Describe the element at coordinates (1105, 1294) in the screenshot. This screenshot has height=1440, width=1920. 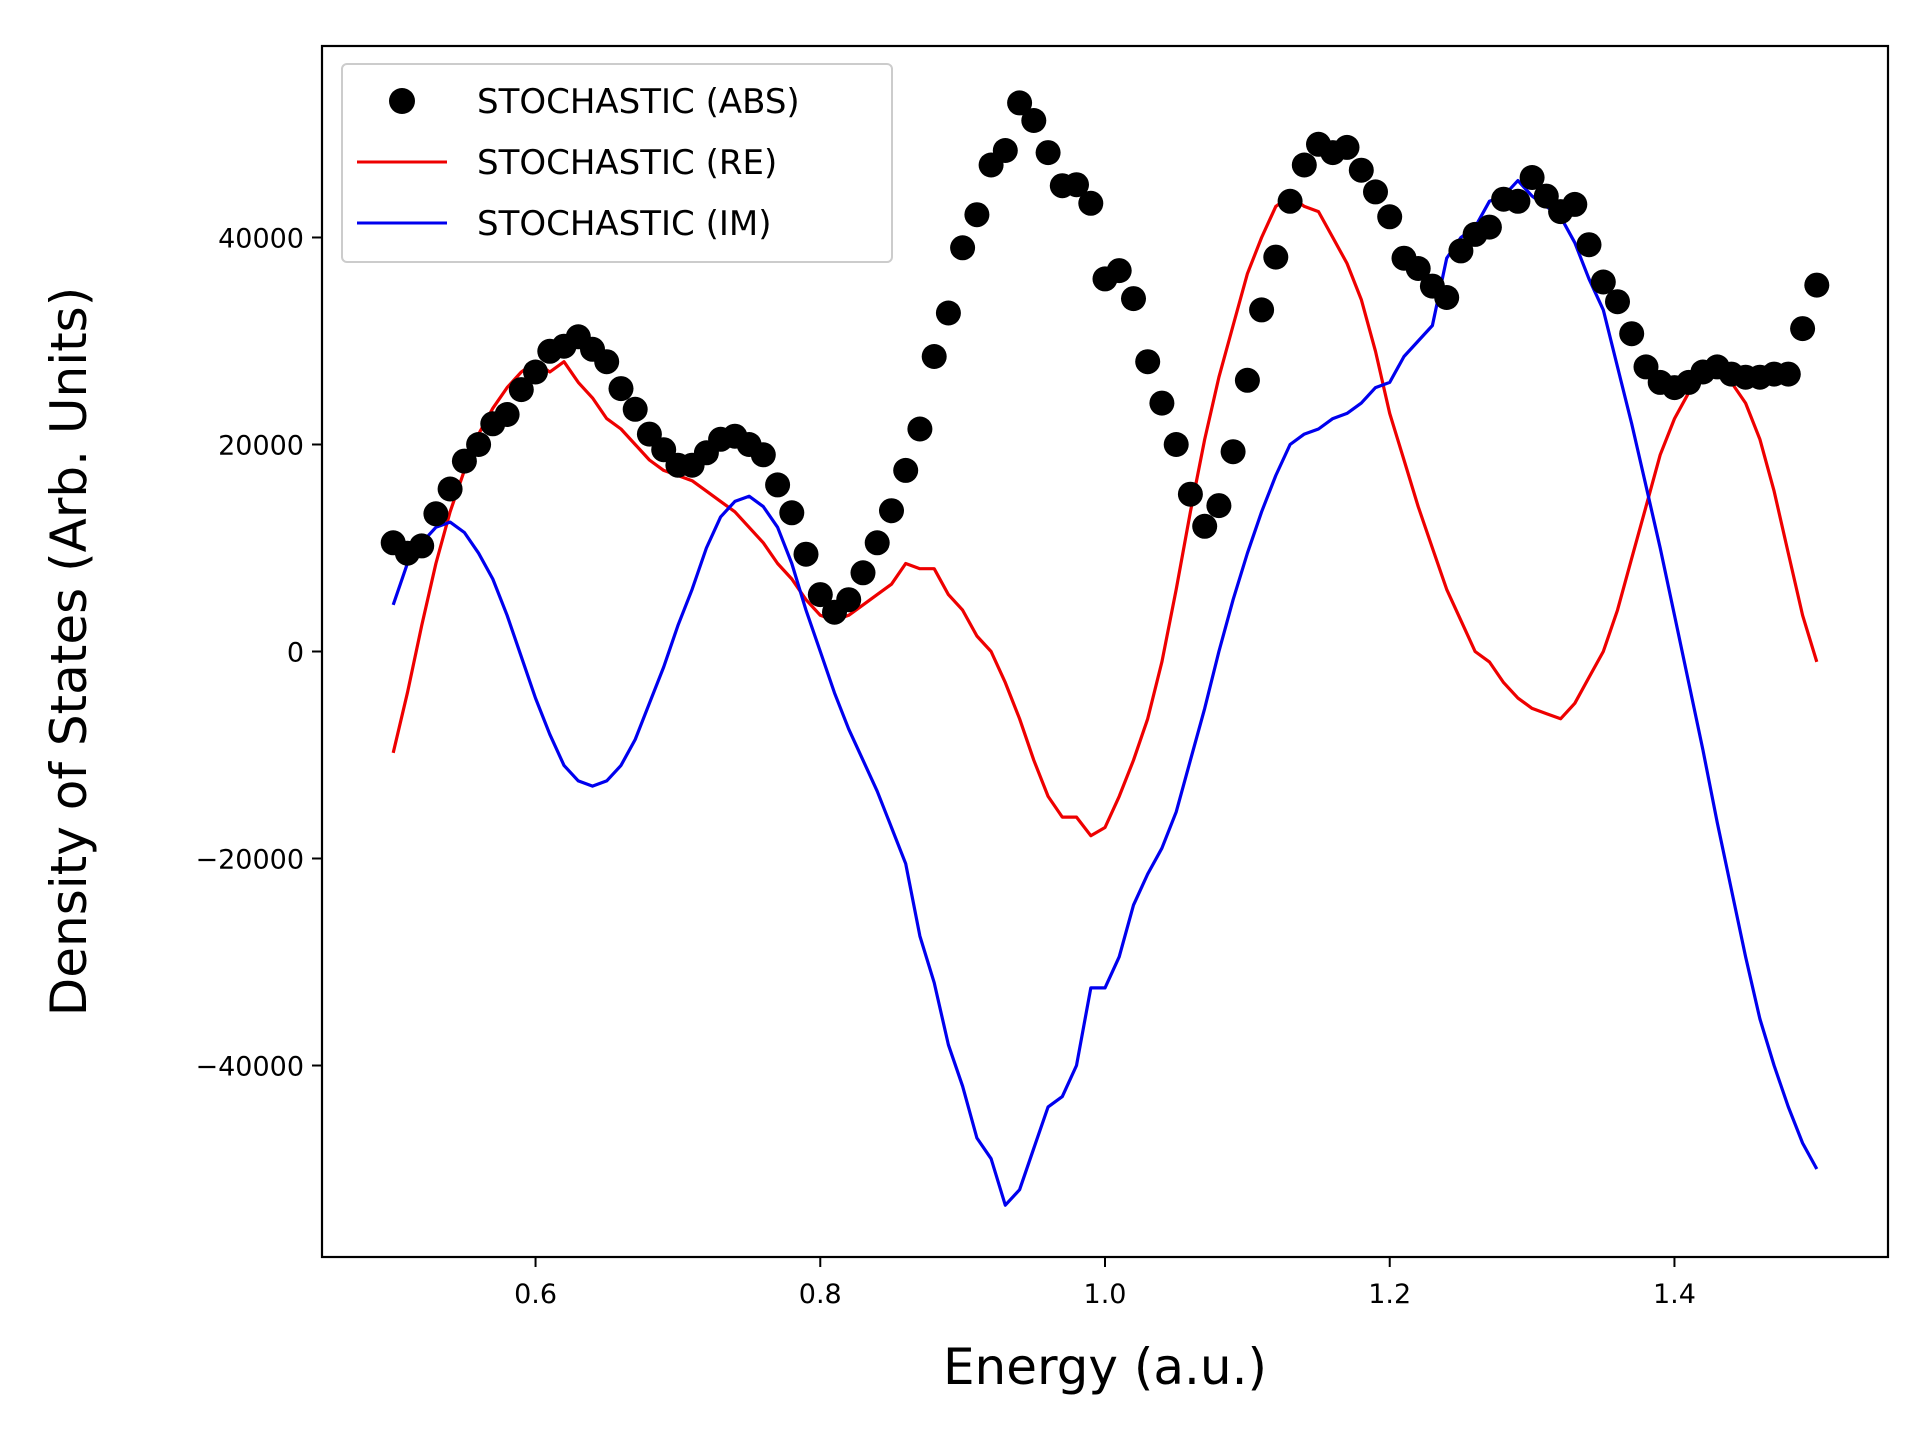
I see `x-tick-label: 1.0` at that location.